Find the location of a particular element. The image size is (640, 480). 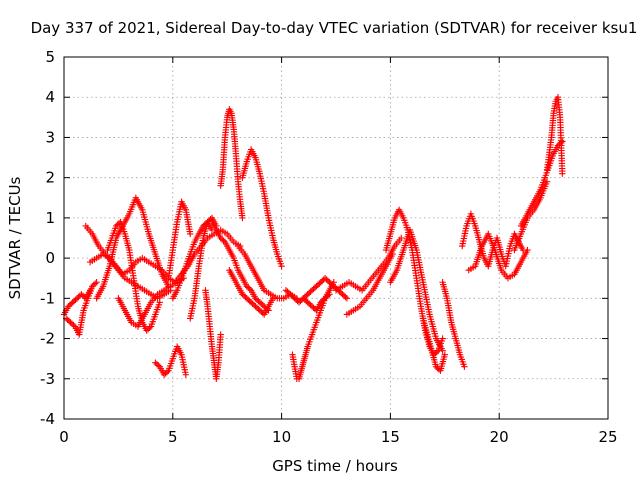

y-tick-label: 0 is located at coordinates (50, 258).